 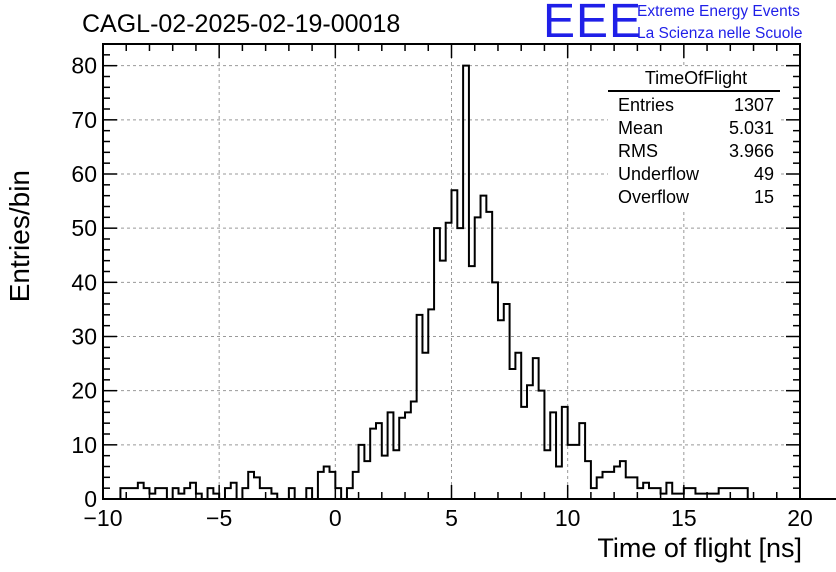 I want to click on stats-value: 3.966, so click(x=751, y=151).